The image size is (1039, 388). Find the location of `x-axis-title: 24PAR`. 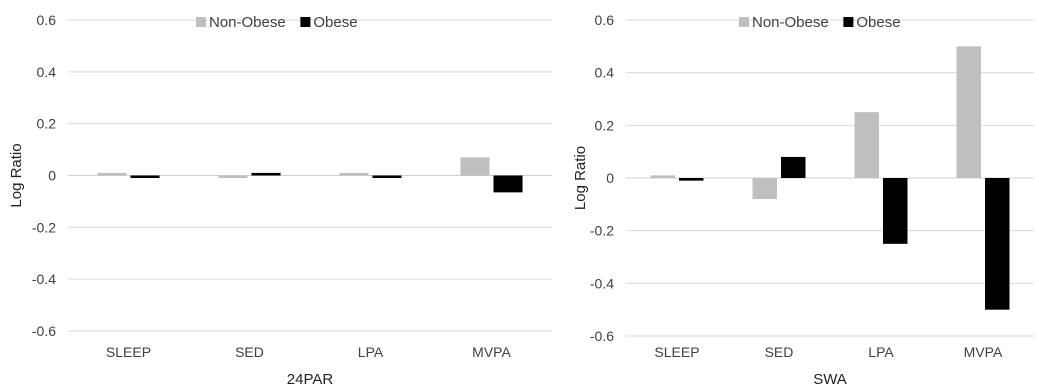

x-axis-title: 24PAR is located at coordinates (310, 379).